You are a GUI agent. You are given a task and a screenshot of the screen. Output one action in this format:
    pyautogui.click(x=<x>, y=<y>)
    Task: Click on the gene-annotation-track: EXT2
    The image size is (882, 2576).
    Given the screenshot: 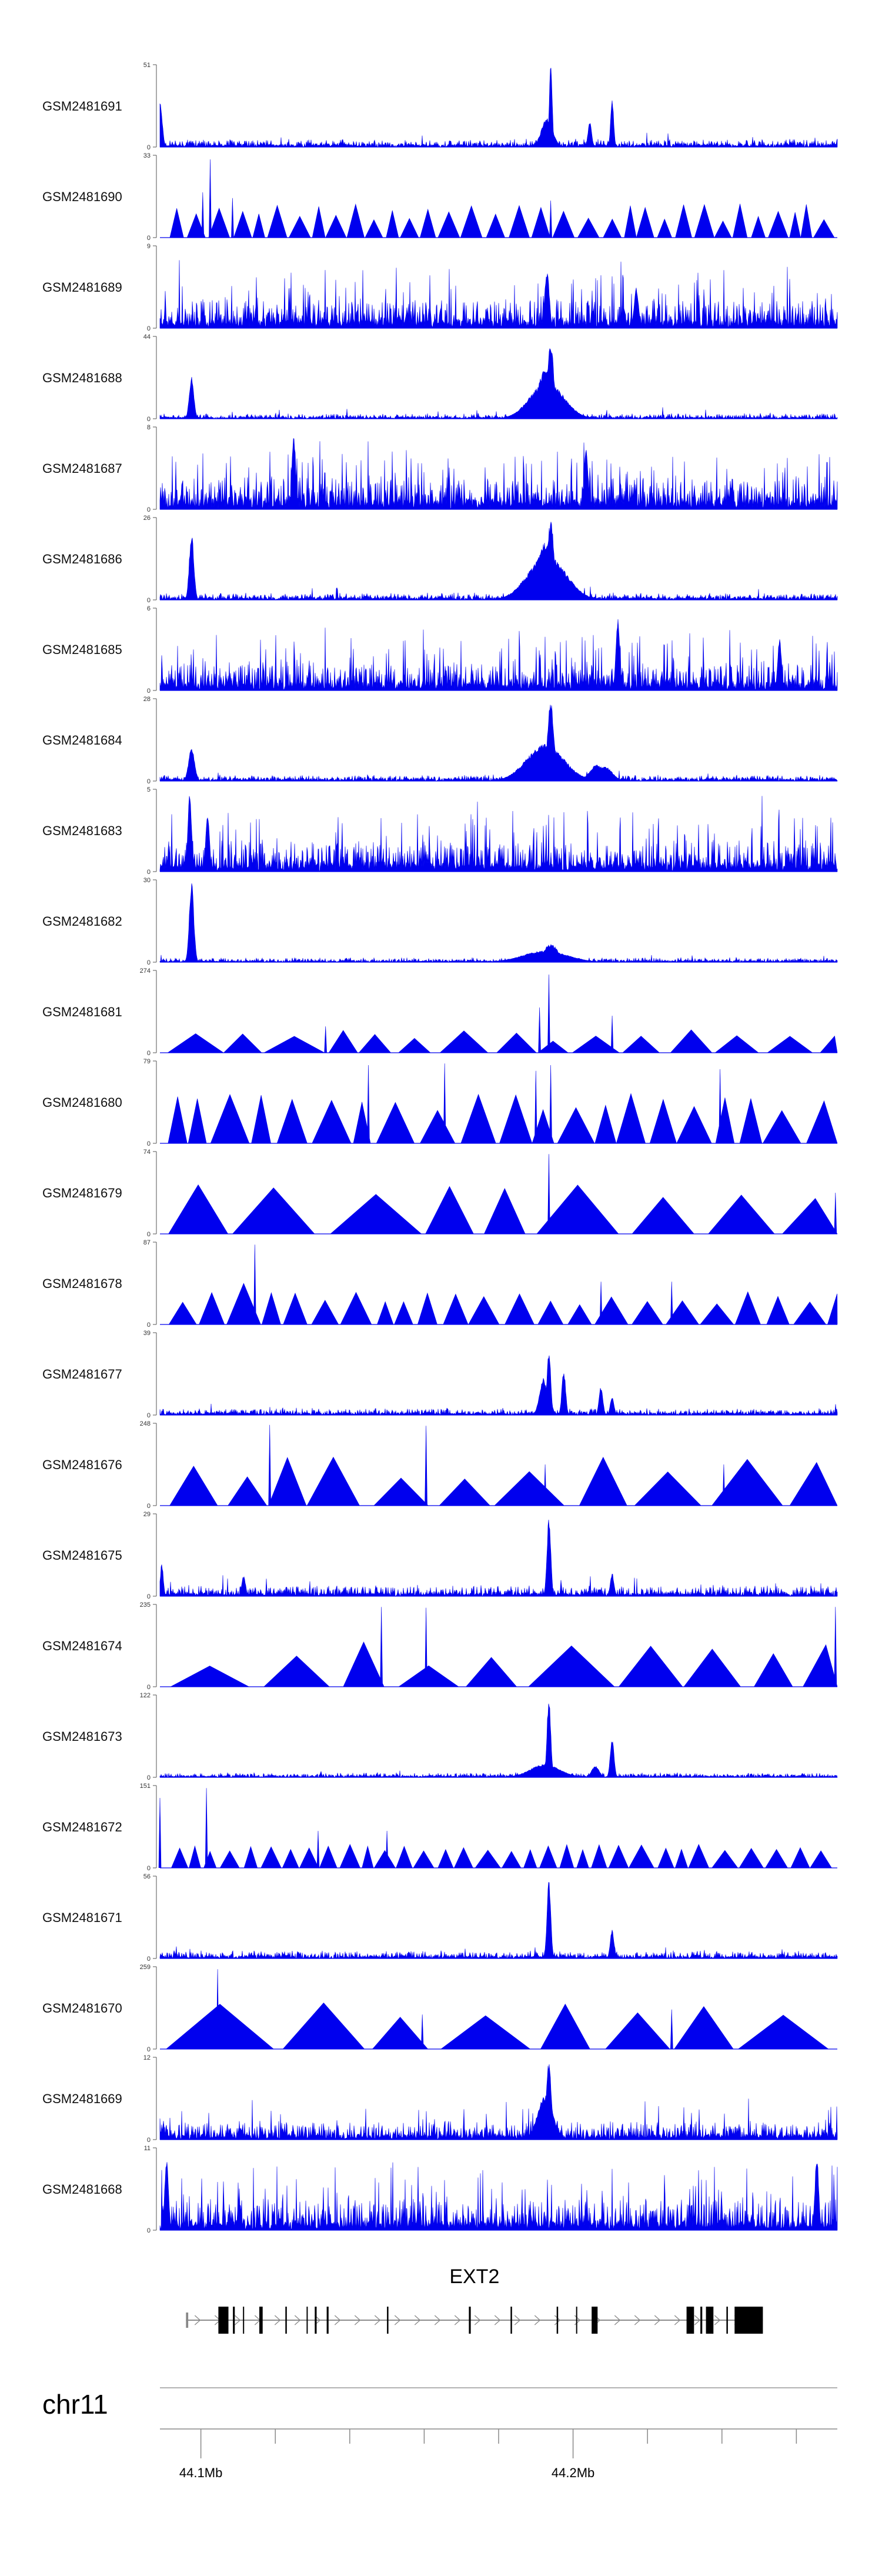 What is the action you would take?
    pyautogui.click(x=474, y=2299)
    